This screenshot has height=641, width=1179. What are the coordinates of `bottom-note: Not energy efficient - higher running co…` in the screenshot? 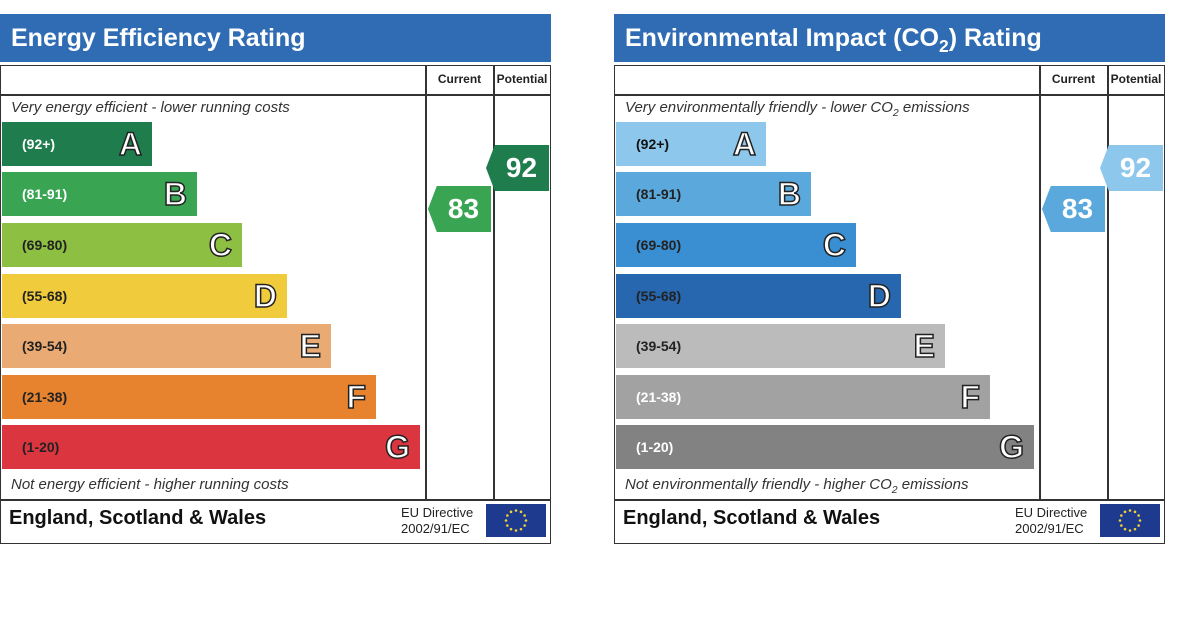 It's located at (150, 484).